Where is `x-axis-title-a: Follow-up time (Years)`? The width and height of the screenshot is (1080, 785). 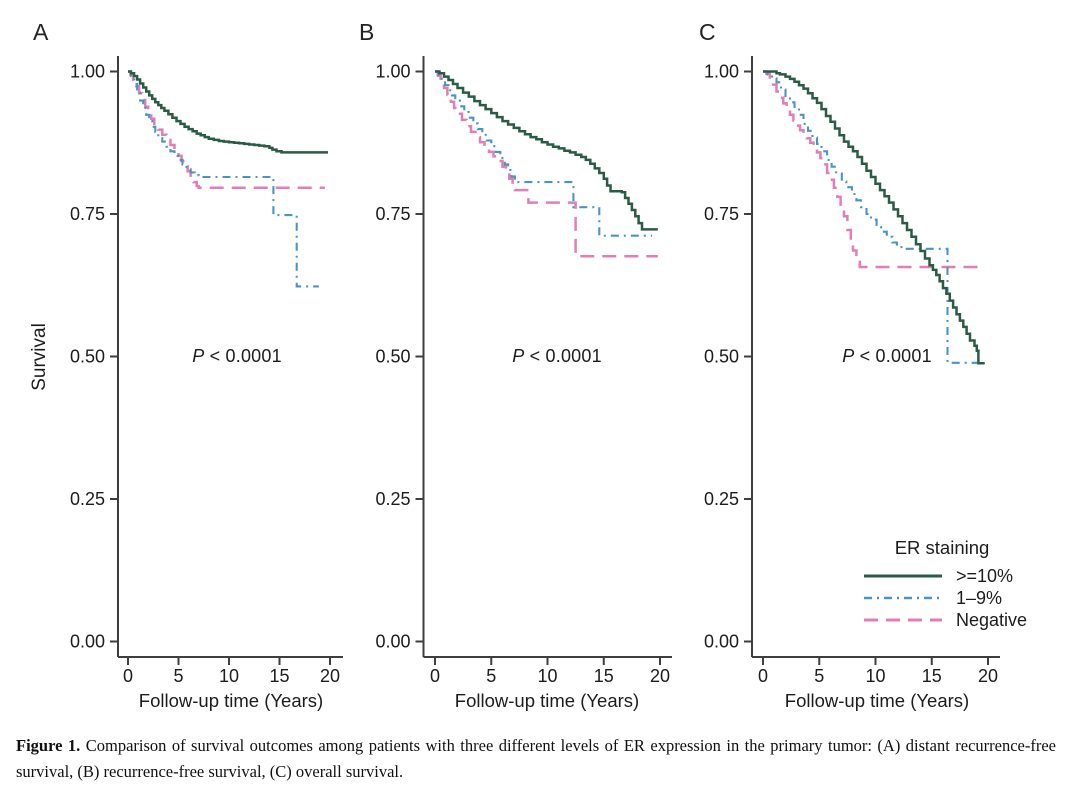
x-axis-title-a: Follow-up time (Years) is located at coordinates (231, 700).